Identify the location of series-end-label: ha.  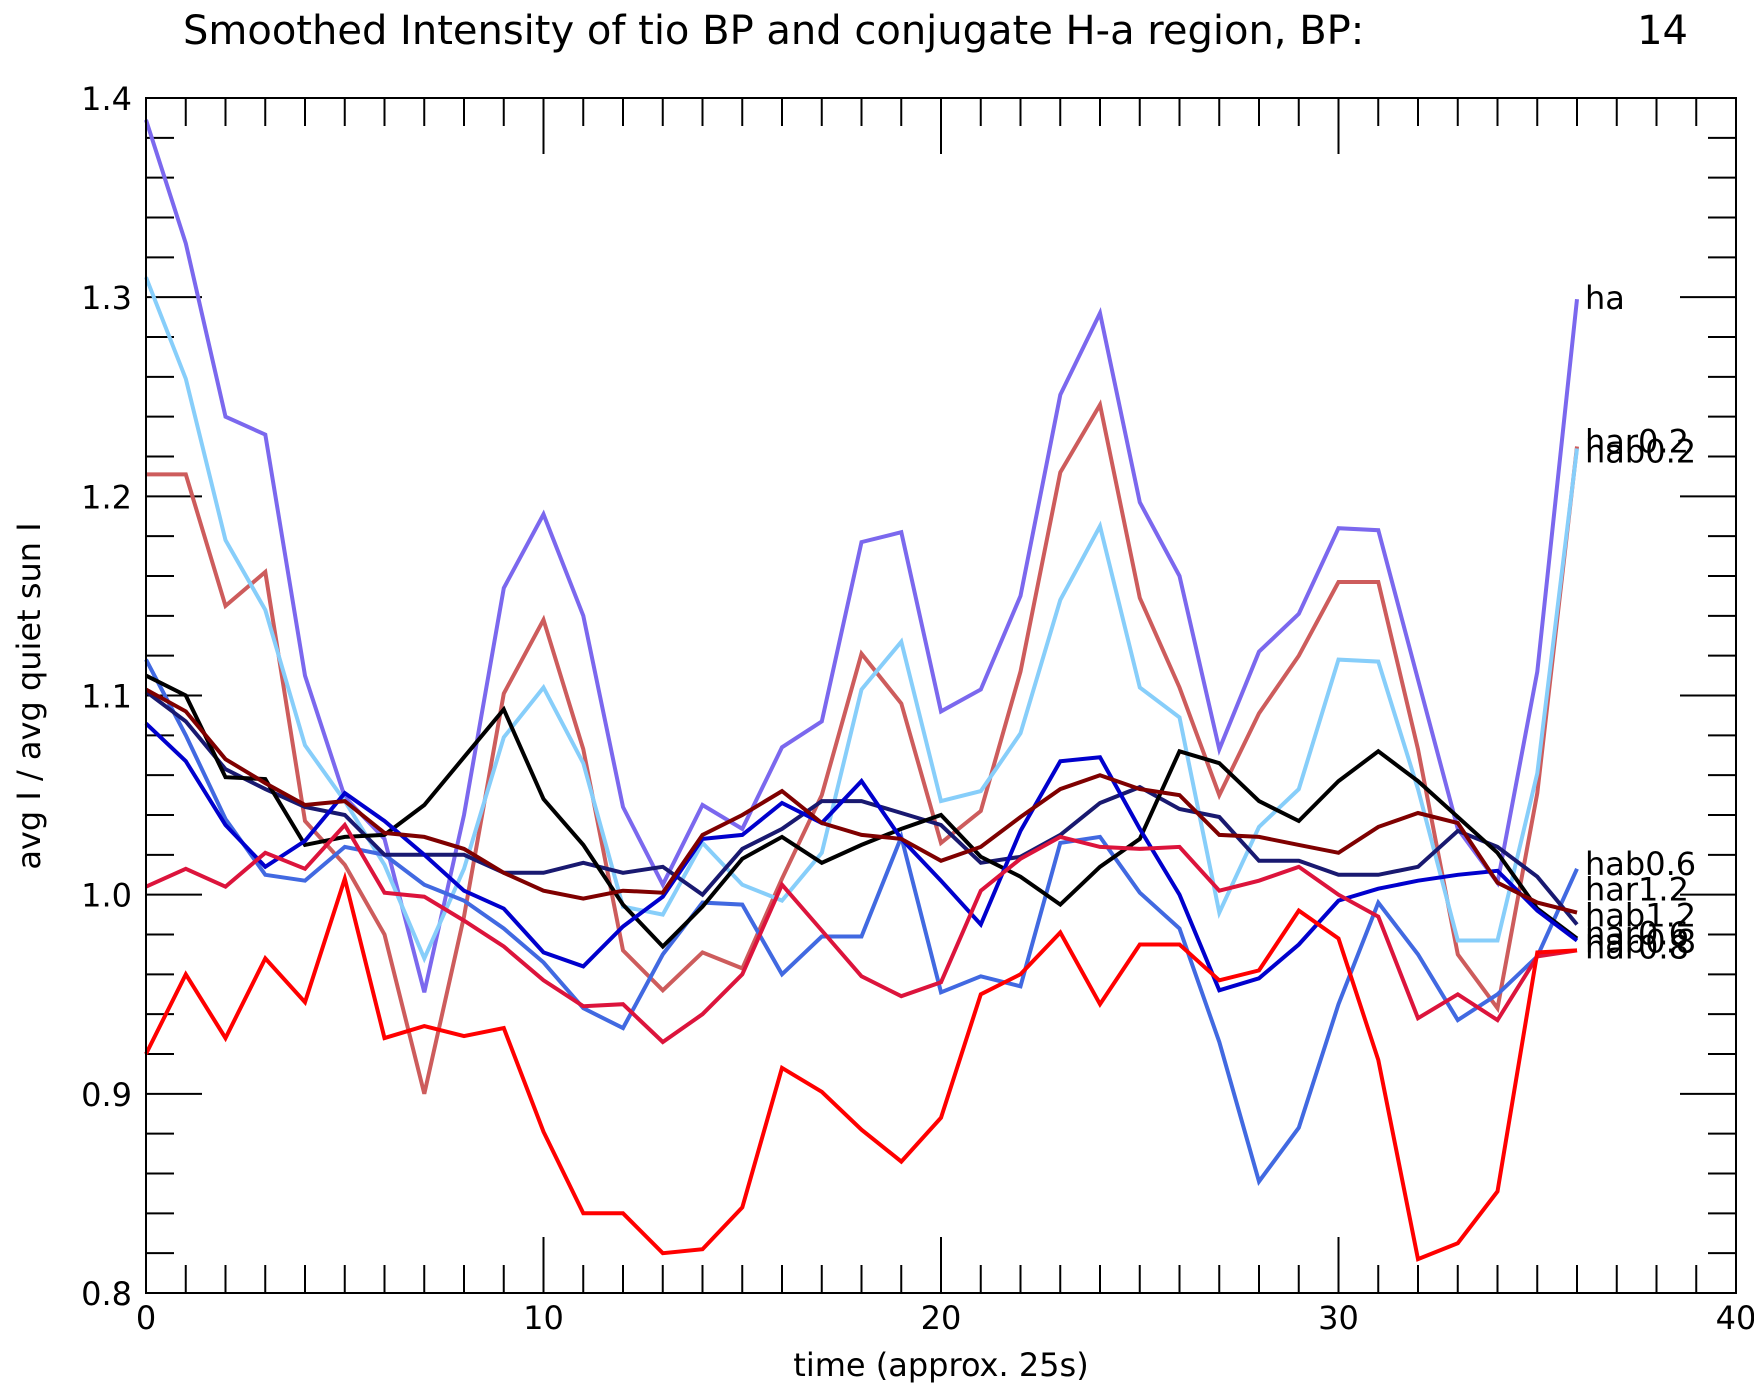
(1605, 298).